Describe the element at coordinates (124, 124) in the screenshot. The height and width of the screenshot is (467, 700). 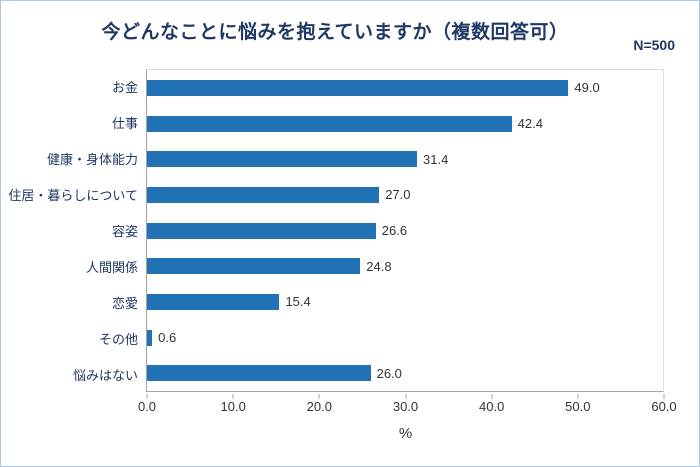
I see `category-label: 仕事` at that location.